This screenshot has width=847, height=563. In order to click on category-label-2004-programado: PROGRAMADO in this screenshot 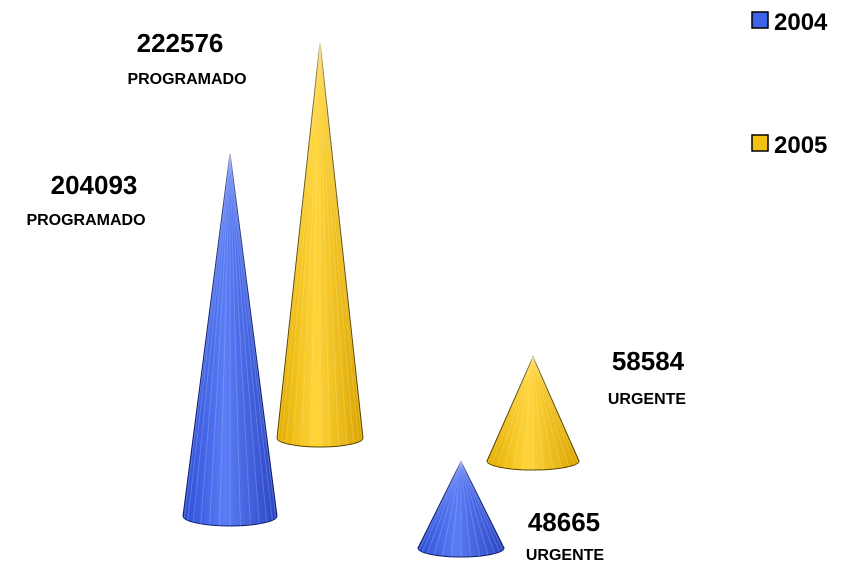, I will do `click(85, 220)`.